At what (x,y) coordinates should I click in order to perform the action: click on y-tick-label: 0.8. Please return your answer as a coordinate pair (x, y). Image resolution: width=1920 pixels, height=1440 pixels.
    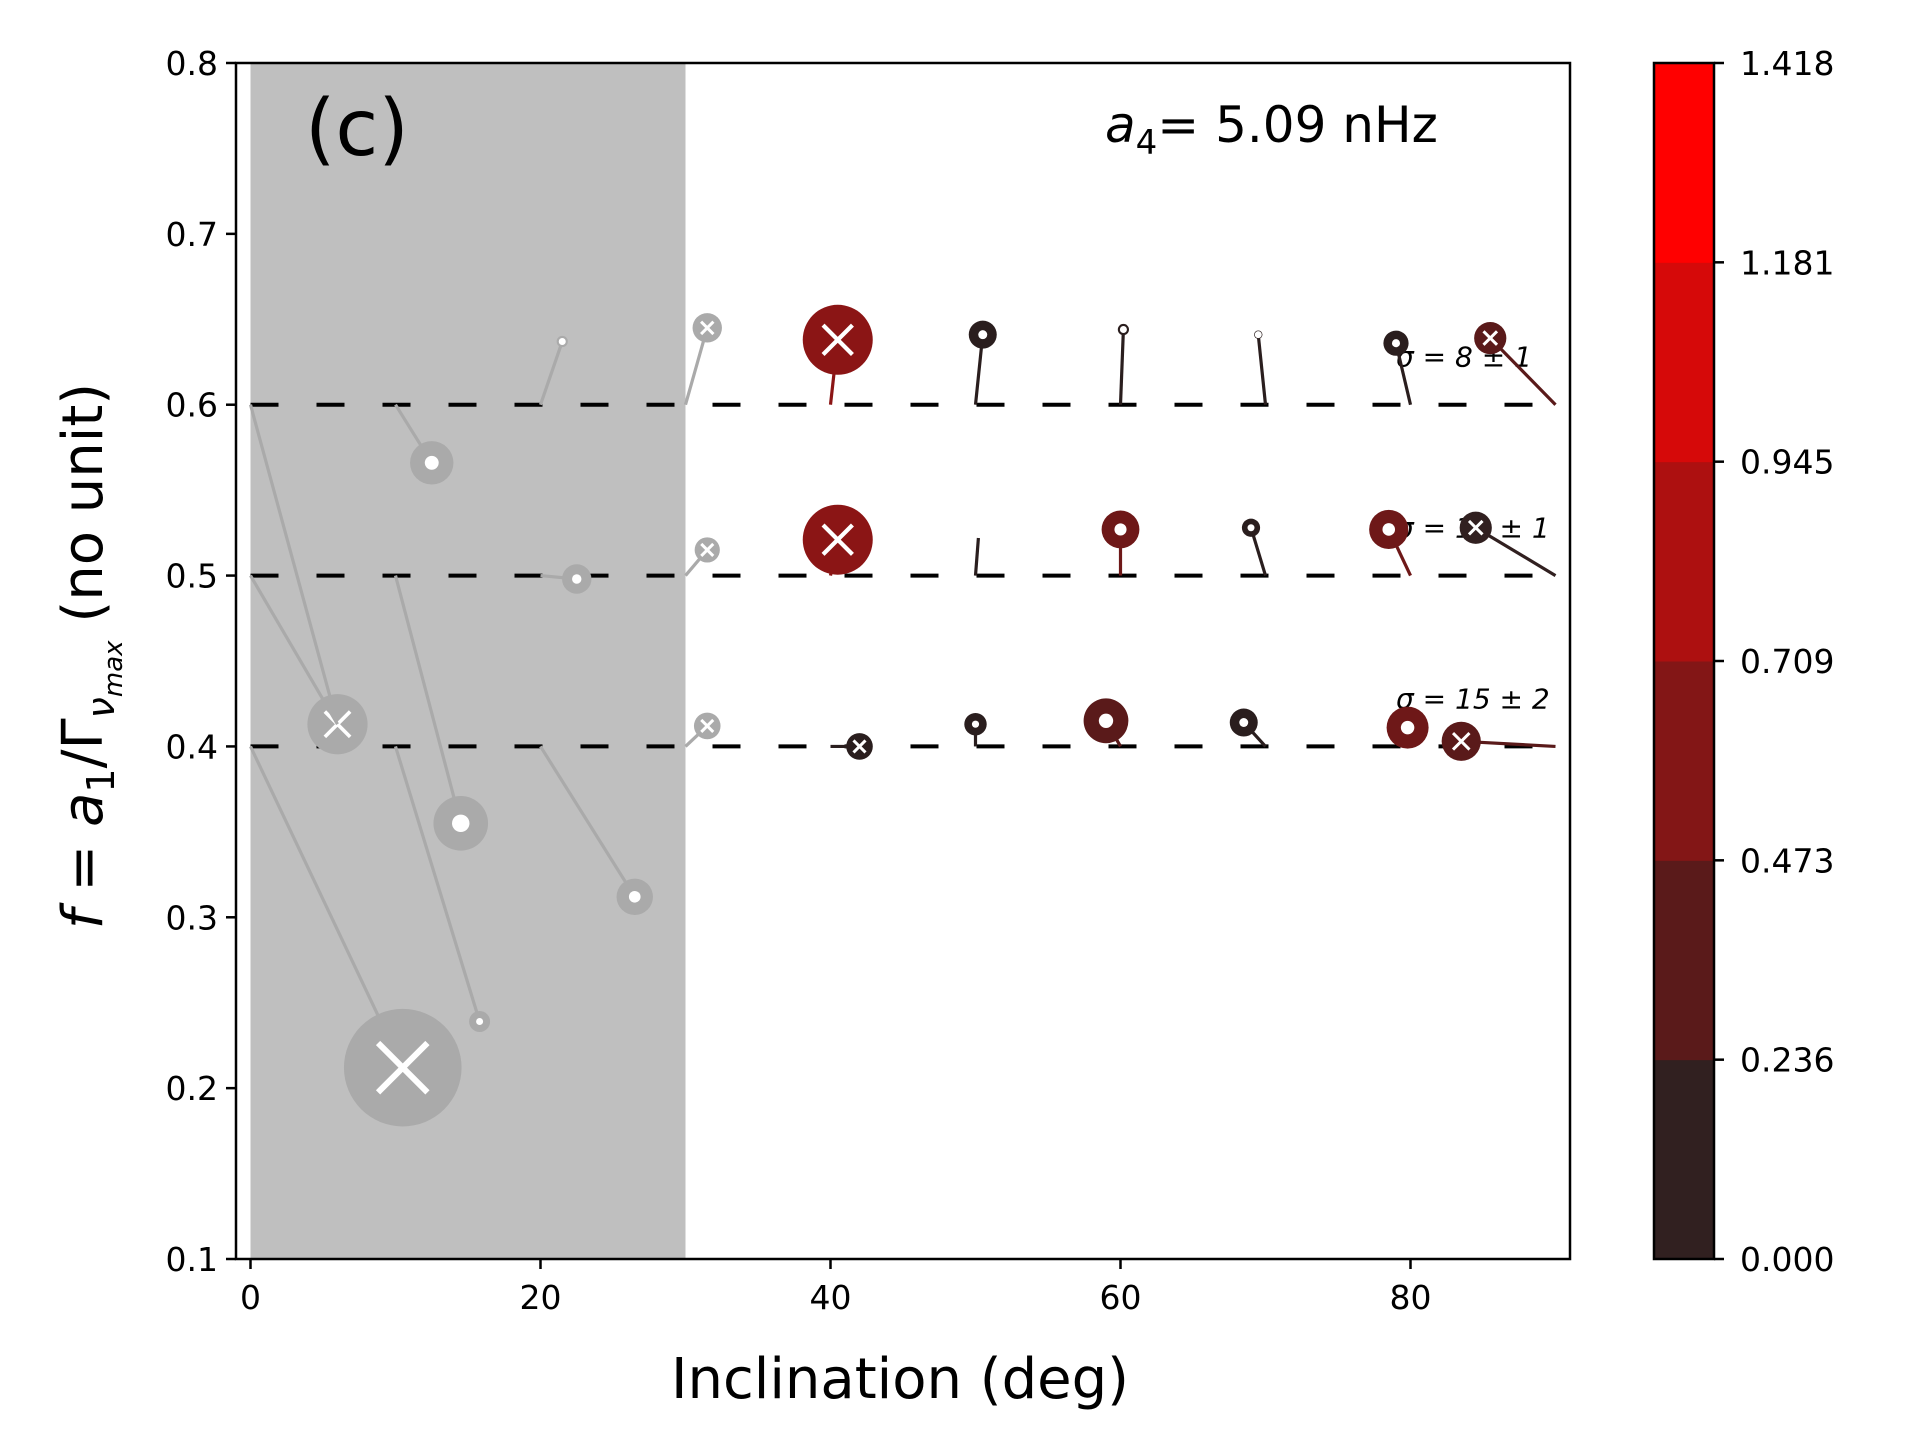
    Looking at the image, I should click on (192, 63).